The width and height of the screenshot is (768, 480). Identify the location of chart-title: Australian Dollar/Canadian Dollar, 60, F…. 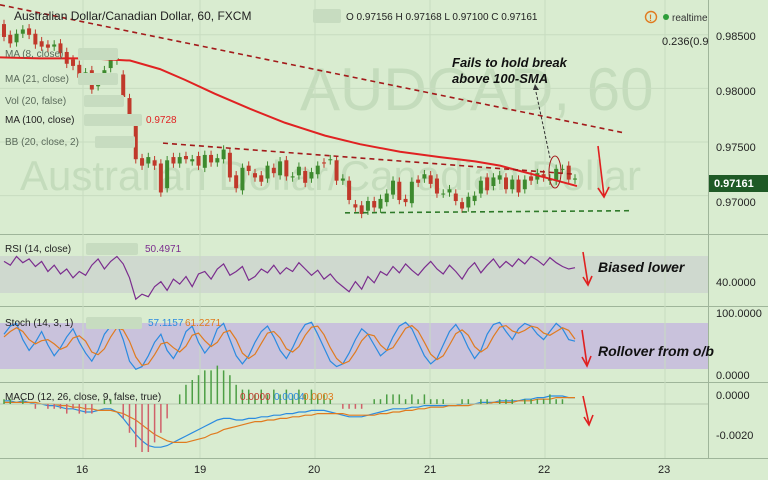
(132, 16).